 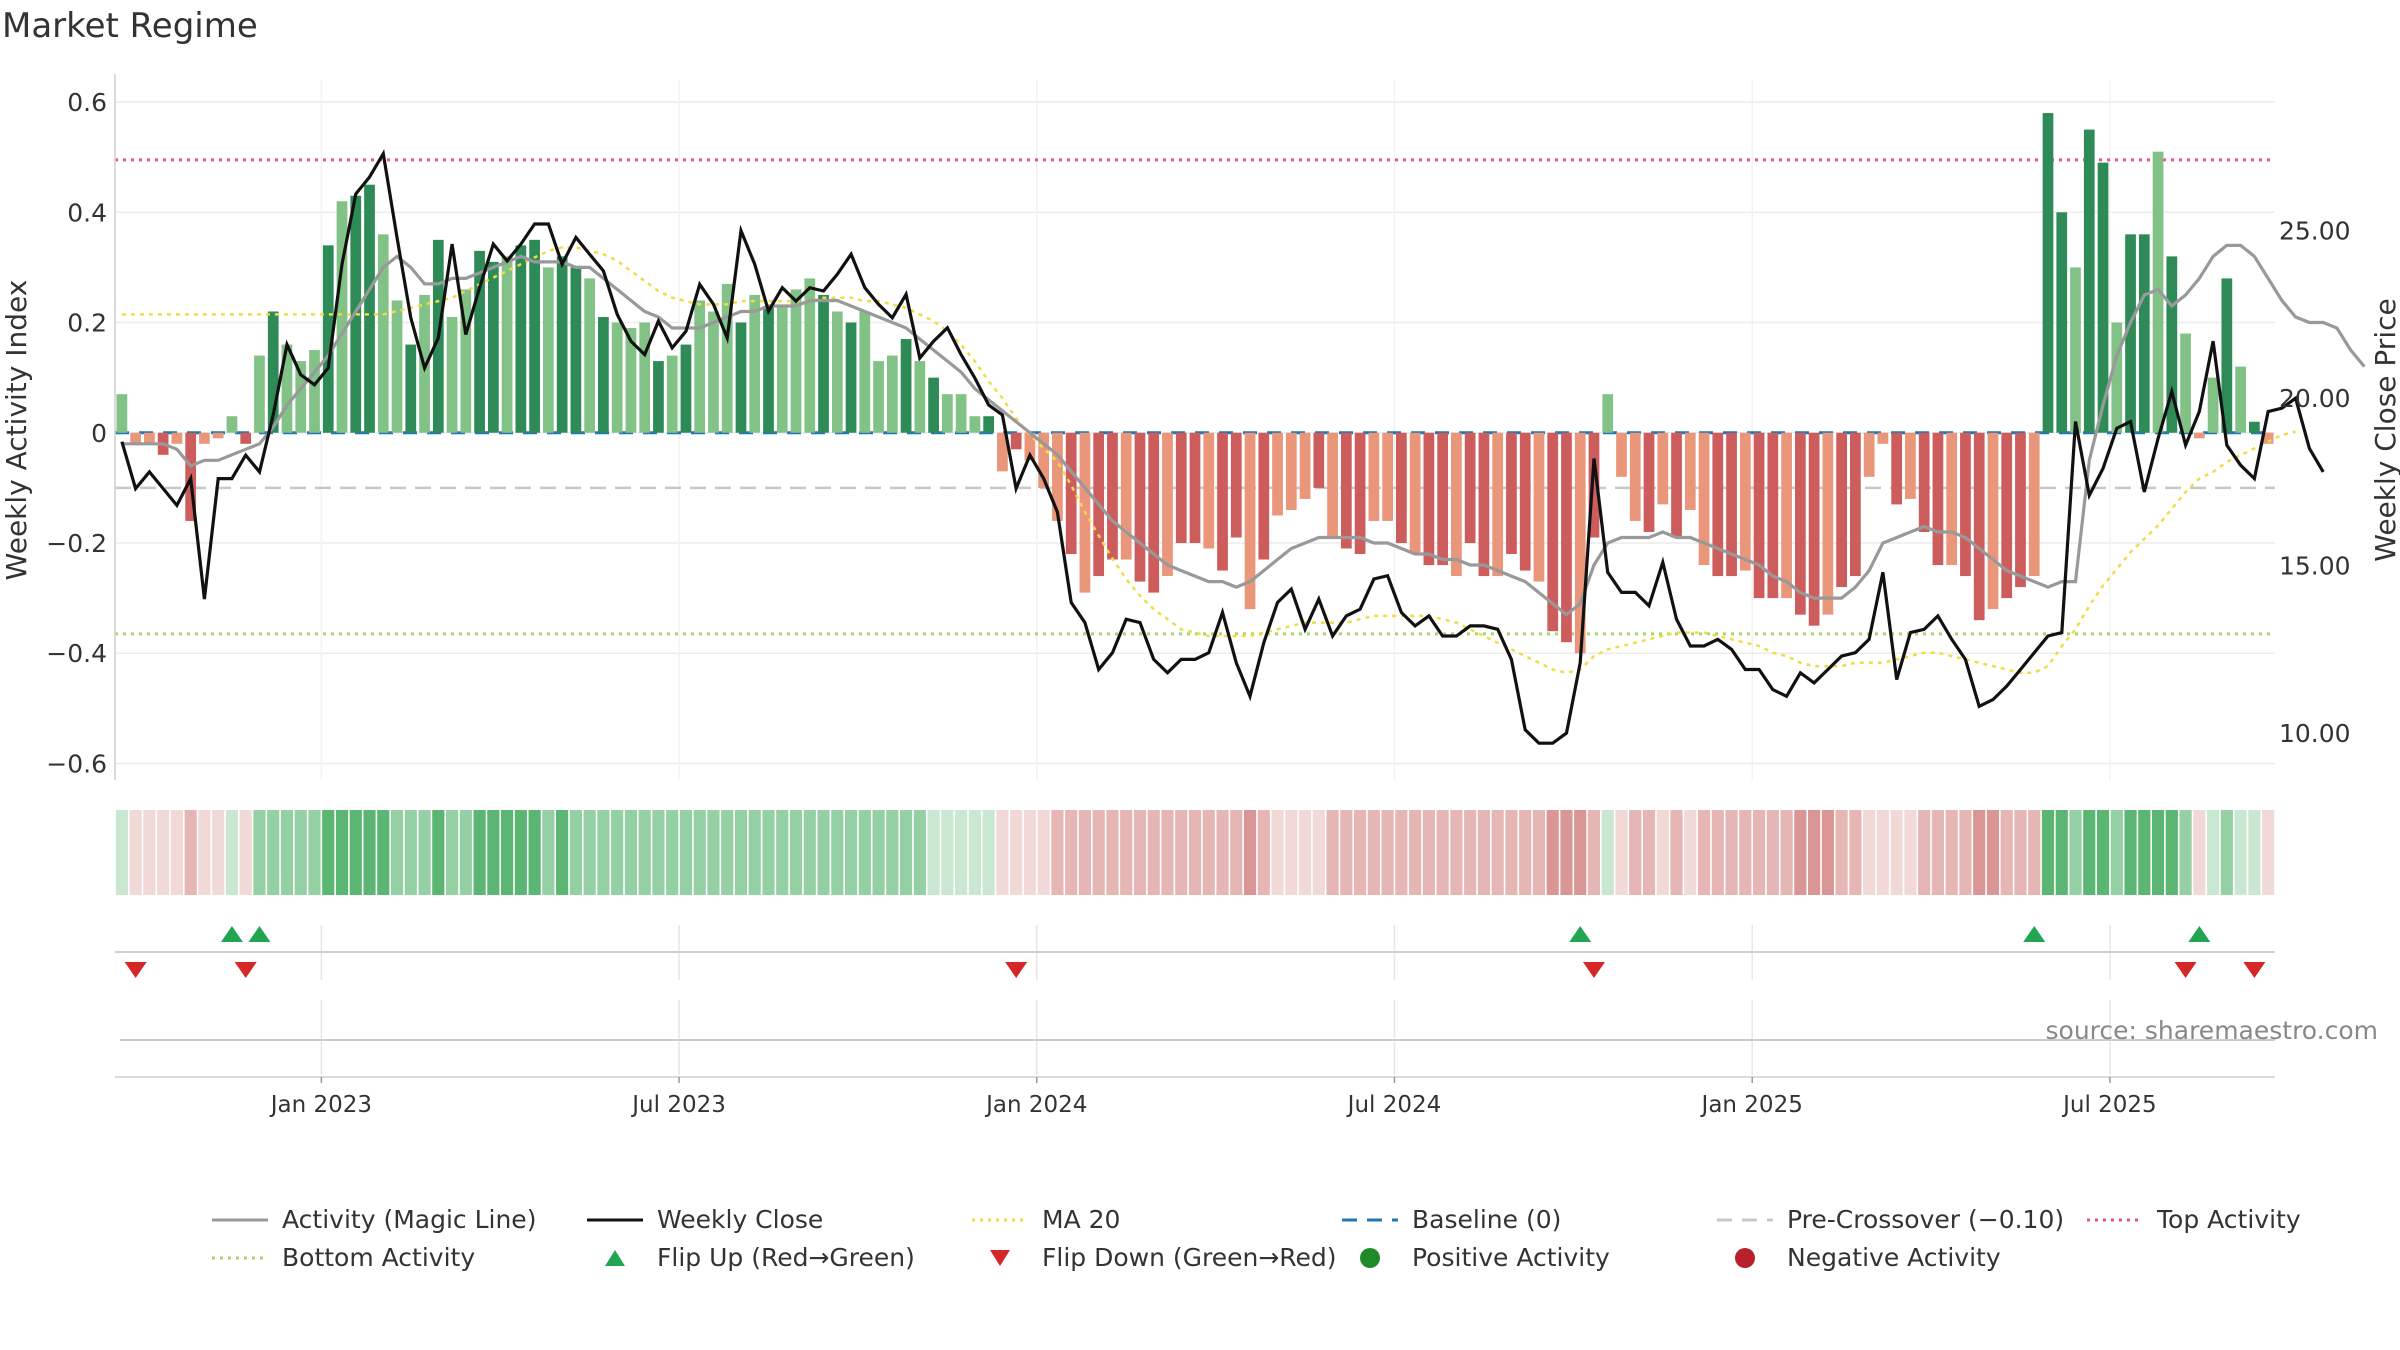 I want to click on regime-strip, so click(x=1195, y=852).